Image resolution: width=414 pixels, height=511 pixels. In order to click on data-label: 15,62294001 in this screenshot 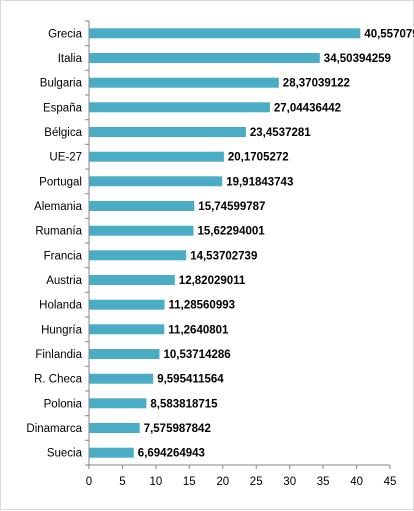, I will do `click(232, 232)`.